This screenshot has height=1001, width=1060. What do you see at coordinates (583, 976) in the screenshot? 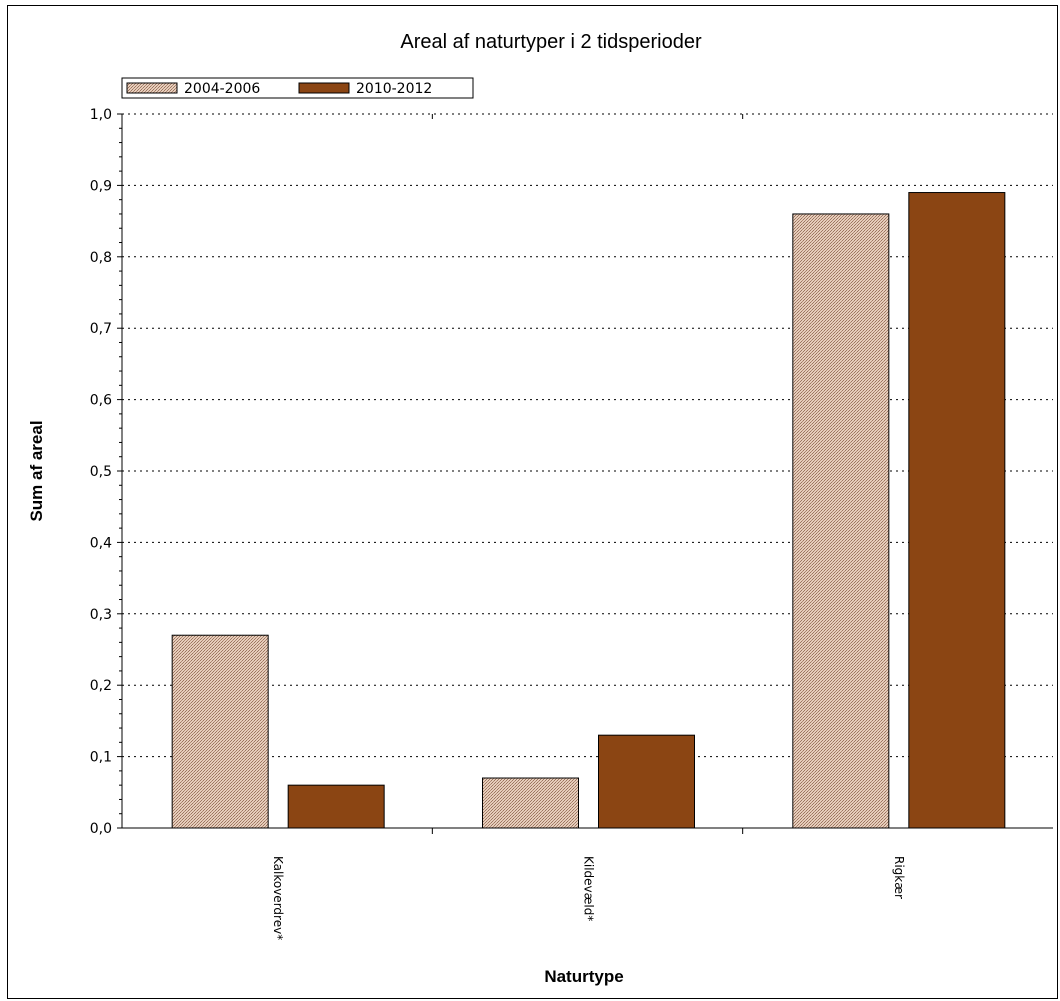
I see `x-axis-title: Naturtype` at bounding box center [583, 976].